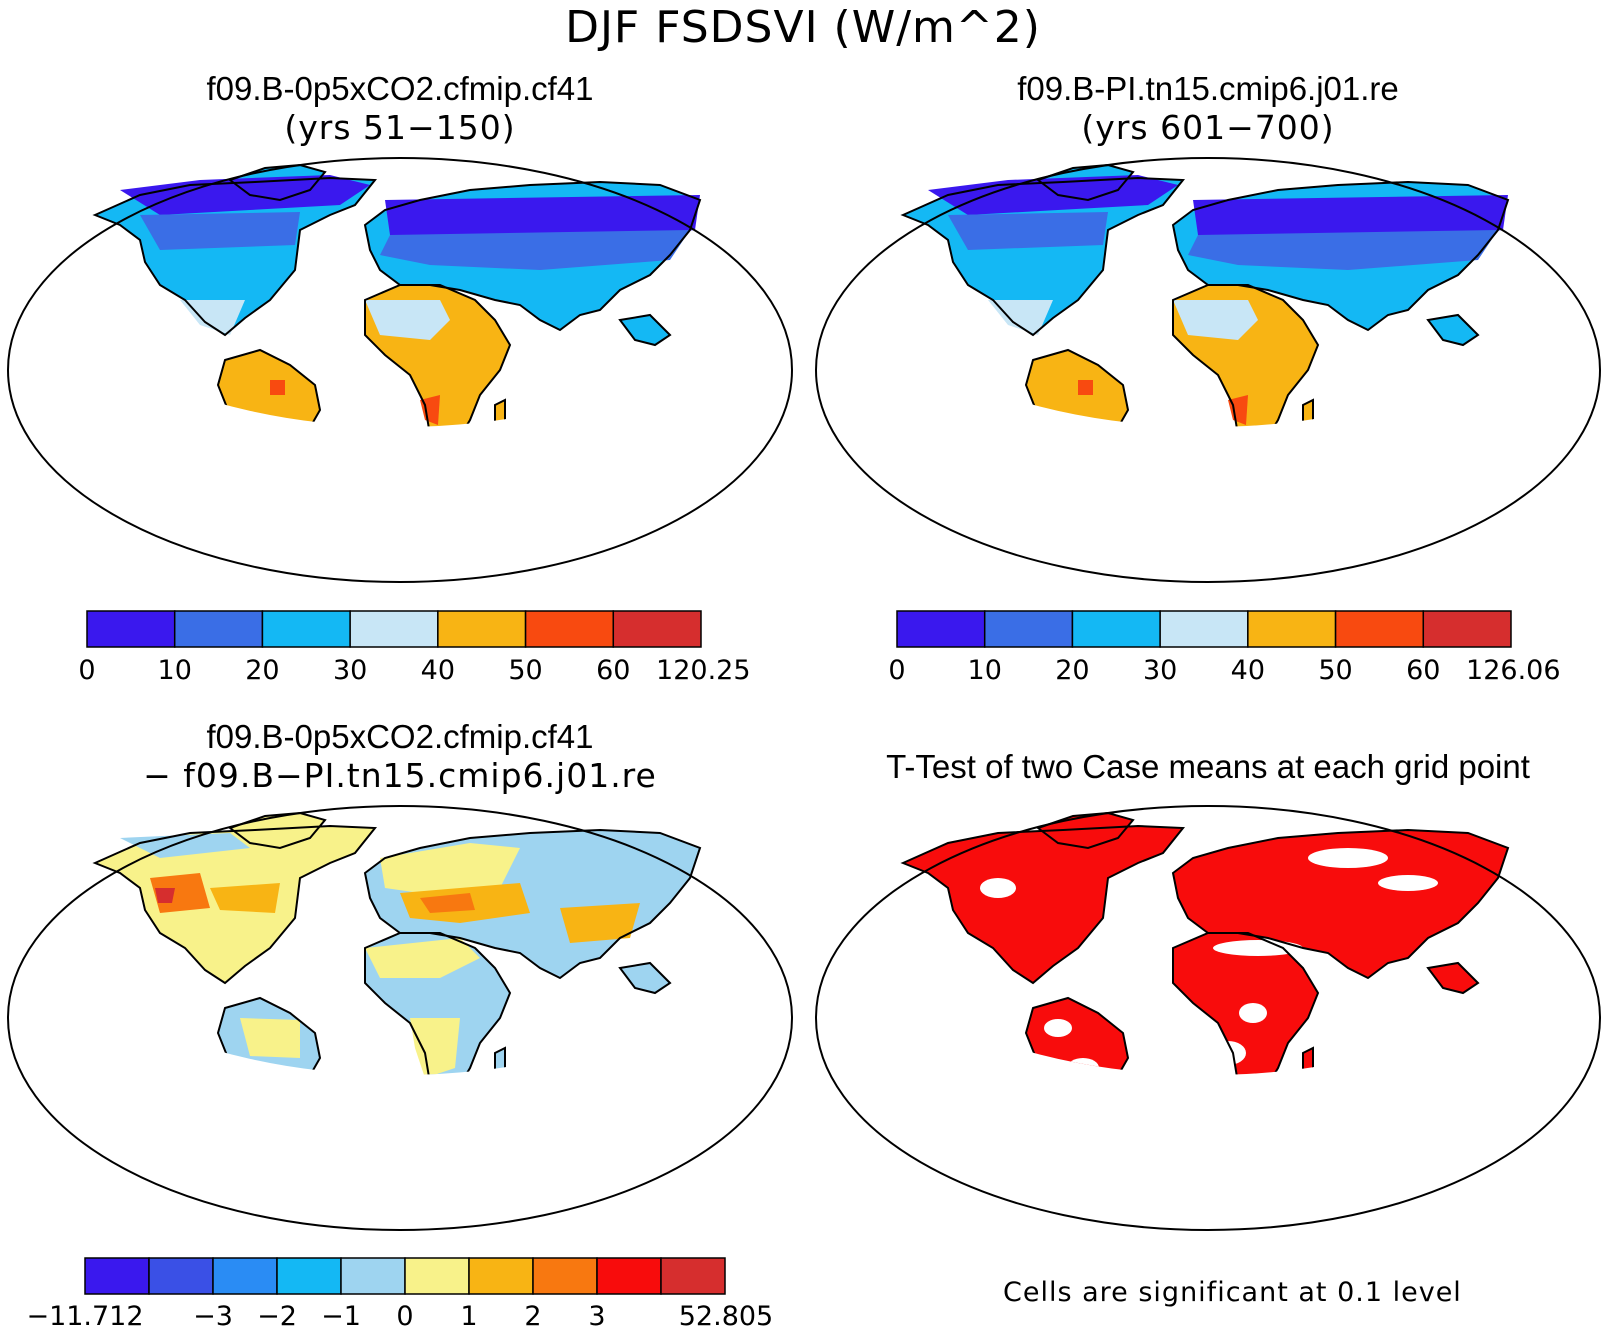 The image size is (1606, 1332). I want to click on panel-1-title-block: f09.B-0p5xCO2.cfmip.cf41 (yrs 51−150), so click(400, 108).